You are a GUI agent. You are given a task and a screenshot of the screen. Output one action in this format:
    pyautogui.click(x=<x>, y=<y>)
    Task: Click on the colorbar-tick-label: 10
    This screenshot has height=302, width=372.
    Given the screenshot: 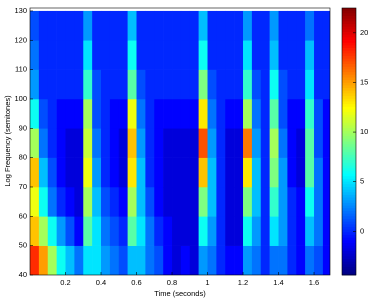 What is the action you would take?
    pyautogui.click(x=364, y=131)
    